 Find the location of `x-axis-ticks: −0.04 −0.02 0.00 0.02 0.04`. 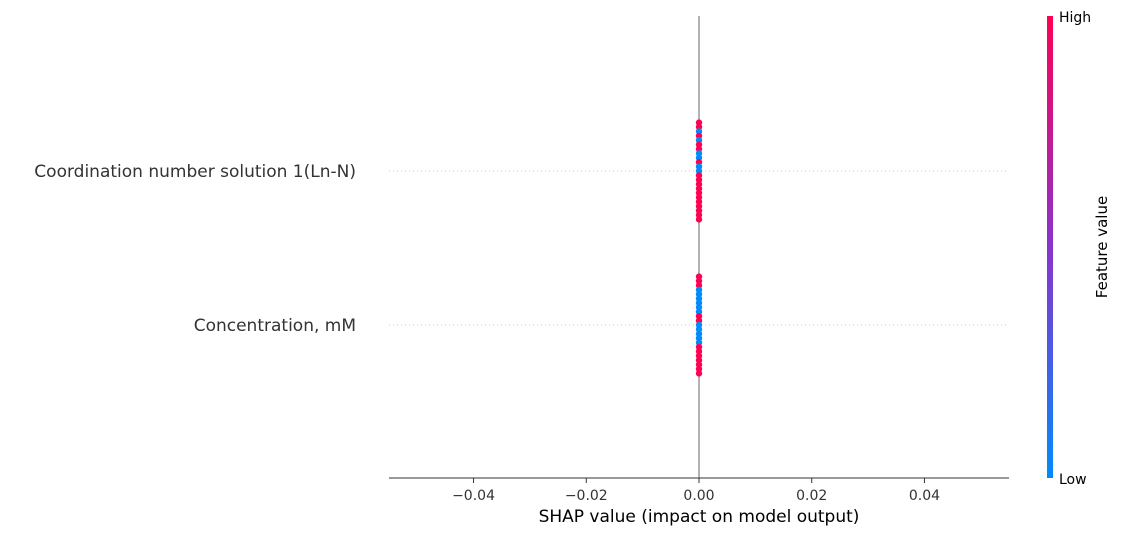

x-axis-ticks: −0.04 −0.02 0.00 0.02 0.04 is located at coordinates (696, 491).